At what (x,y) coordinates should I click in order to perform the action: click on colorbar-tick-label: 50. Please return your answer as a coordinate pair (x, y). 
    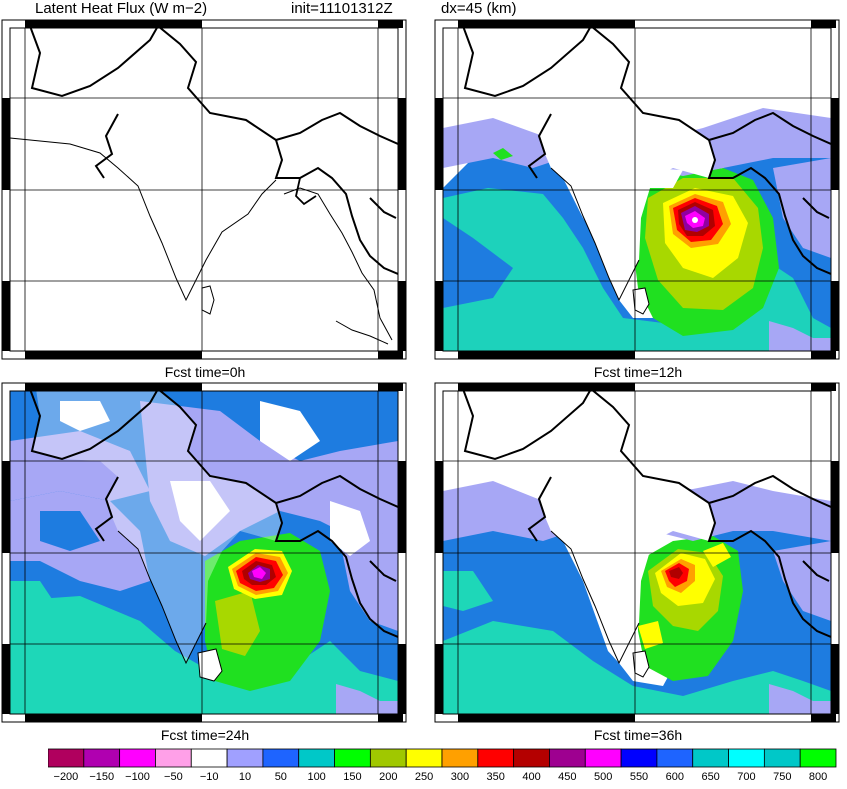
    Looking at the image, I should click on (280, 777).